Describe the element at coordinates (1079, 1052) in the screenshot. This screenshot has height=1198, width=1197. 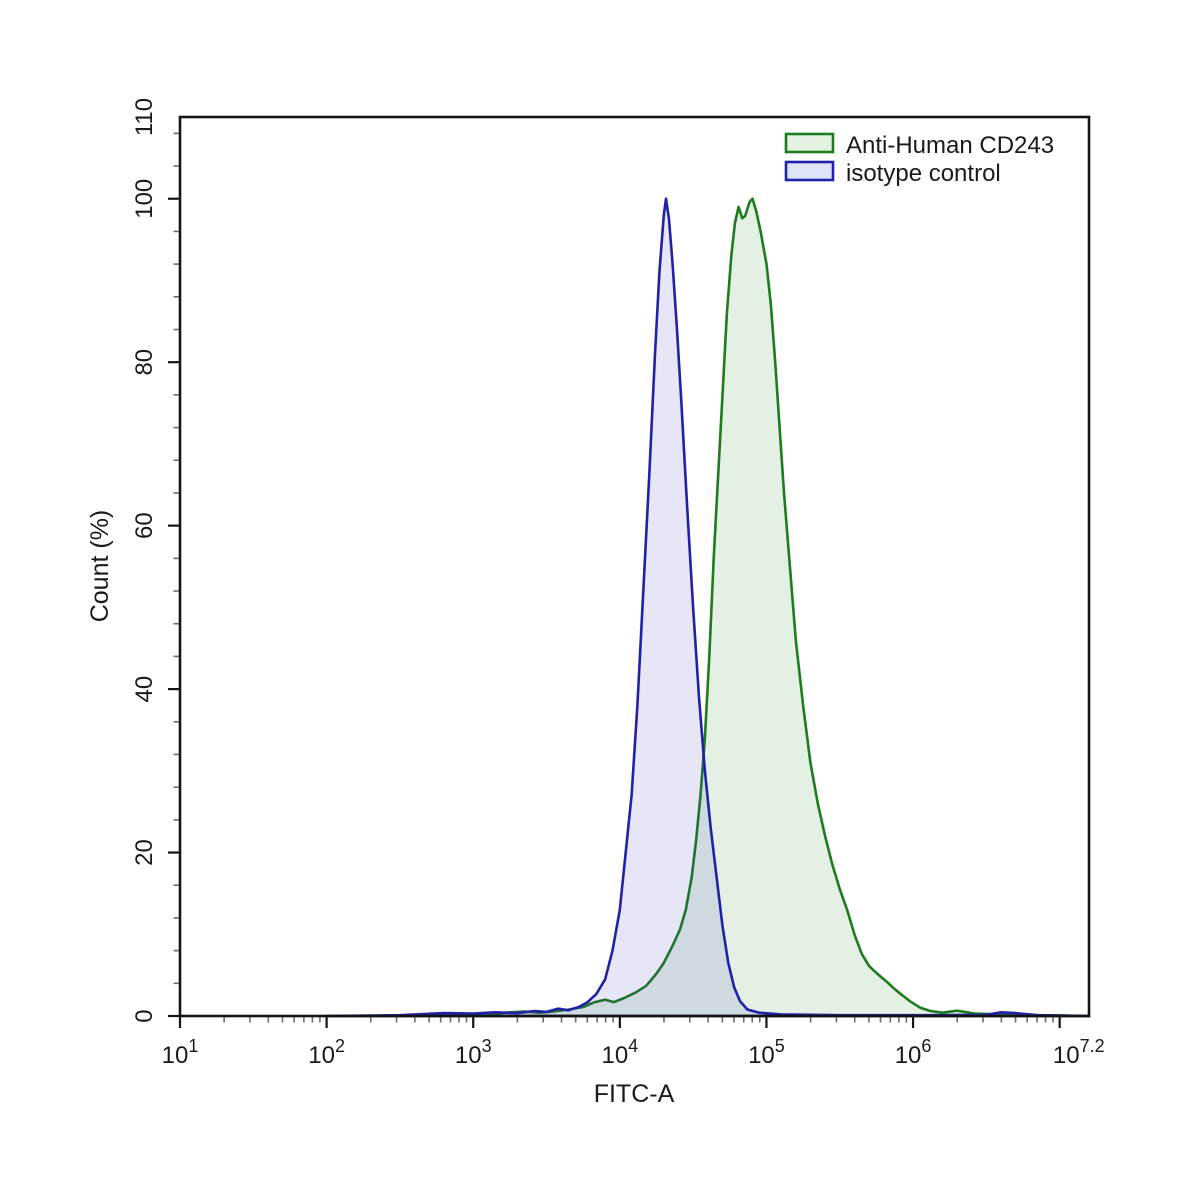
I see `x-tick-label: 107.2` at that location.